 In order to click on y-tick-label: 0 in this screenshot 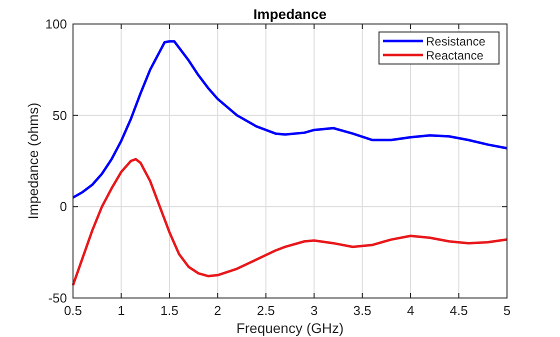, I will do `click(63, 206)`.